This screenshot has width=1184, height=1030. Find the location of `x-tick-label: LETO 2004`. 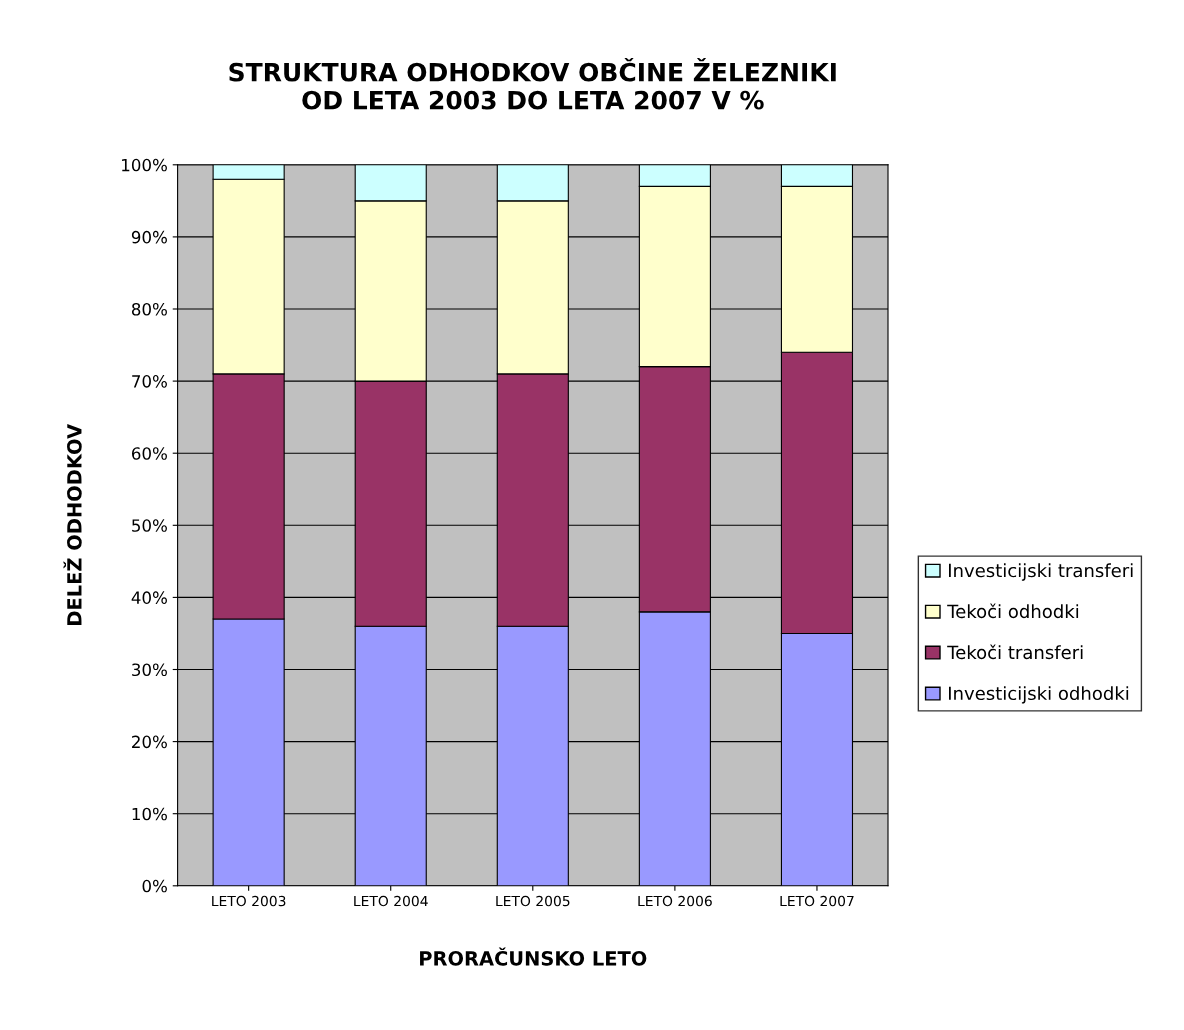

x-tick-label: LETO 2004 is located at coordinates (391, 901).